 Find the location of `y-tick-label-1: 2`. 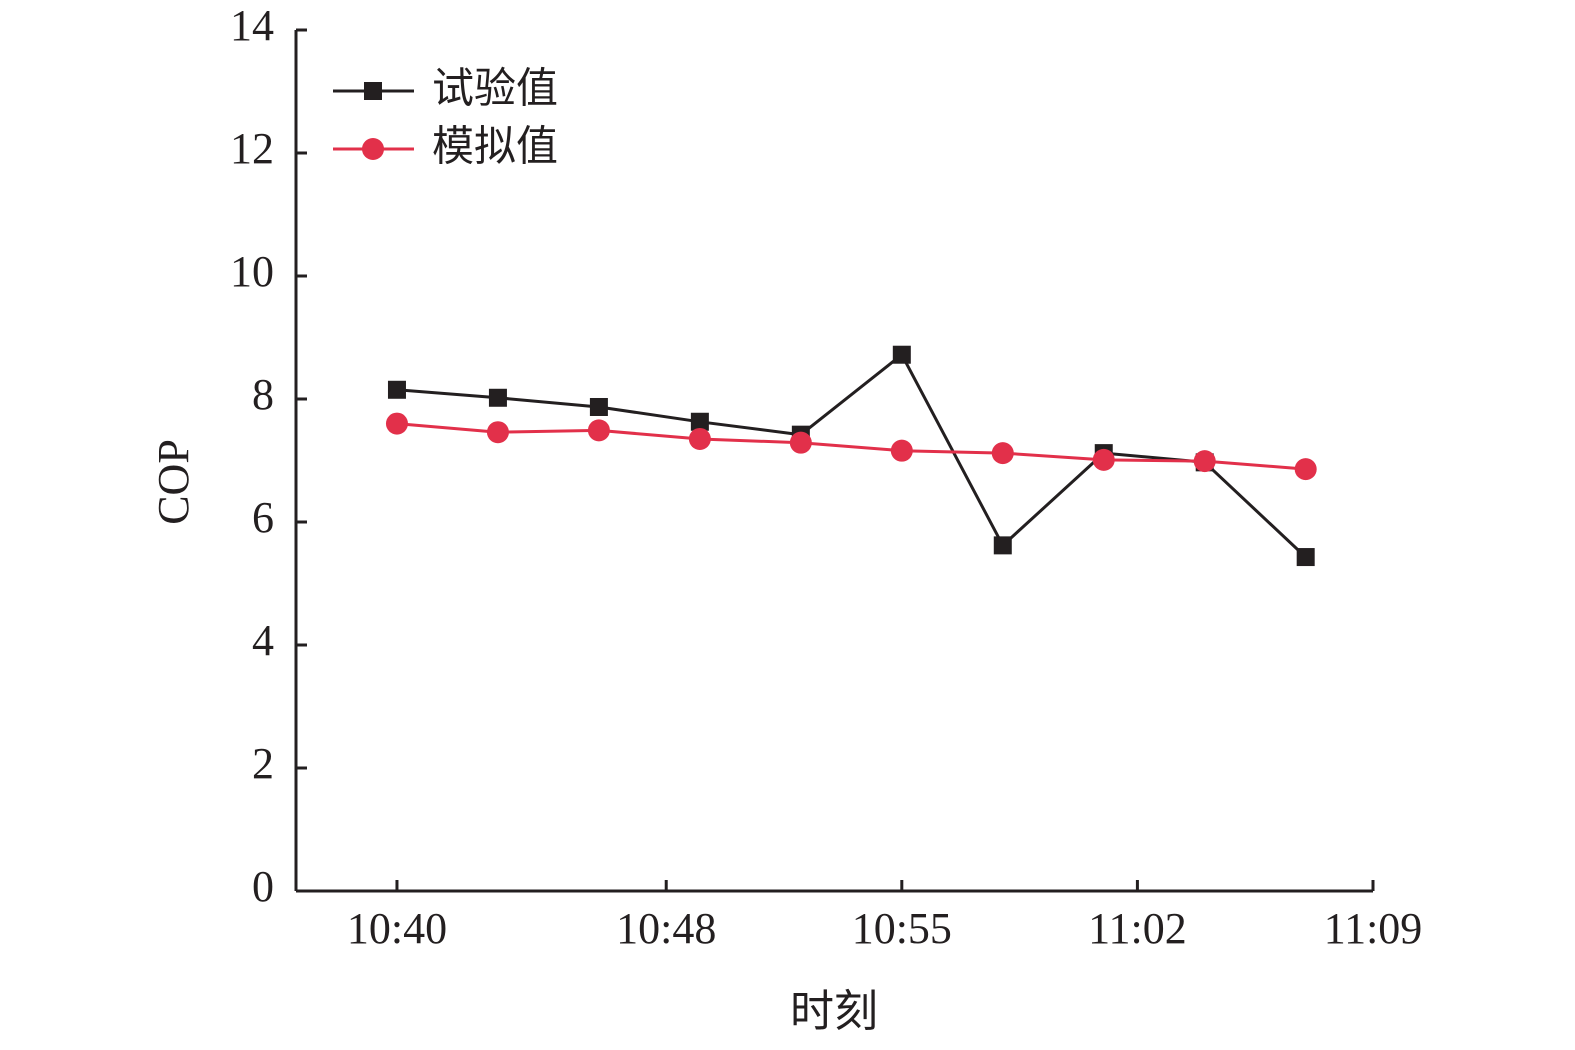

y-tick-label-1: 2 is located at coordinates (263, 763).